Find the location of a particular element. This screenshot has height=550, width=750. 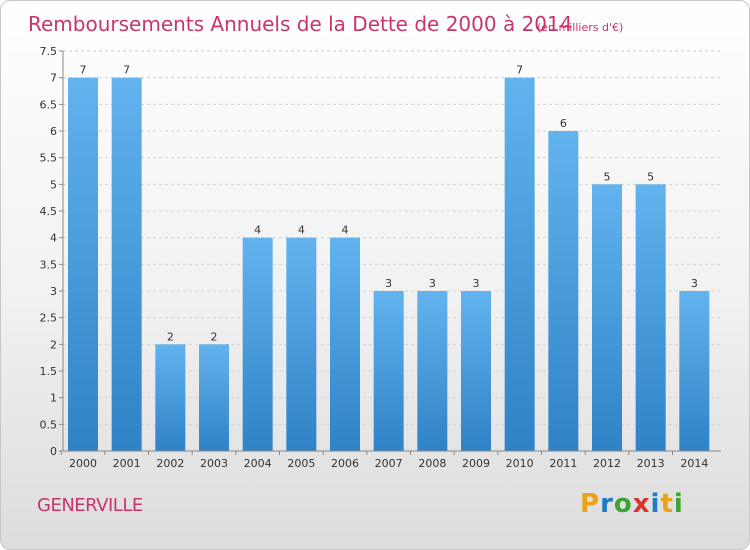

y-tick-label: 0.5 is located at coordinates (49, 424).